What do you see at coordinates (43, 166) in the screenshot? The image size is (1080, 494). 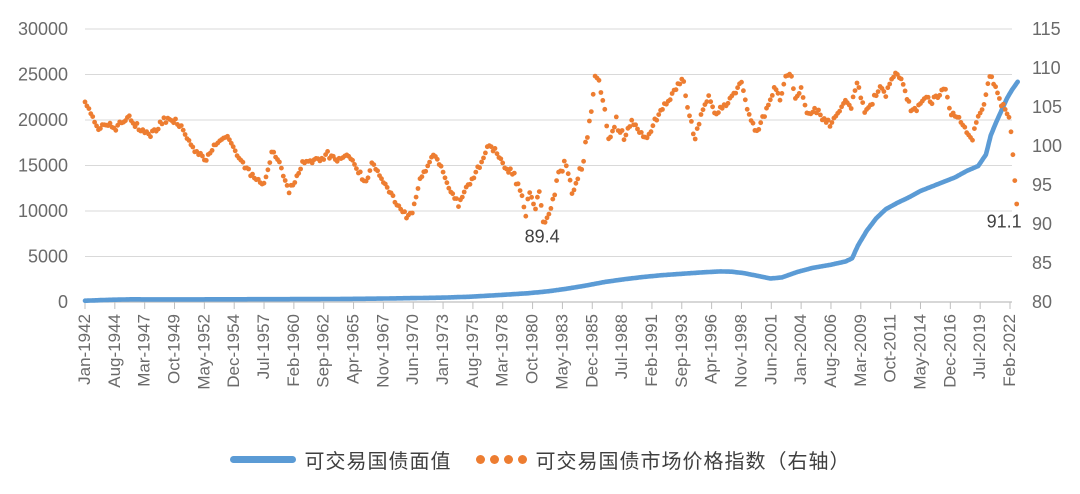 I see `y-axis-left-tick-label: 15000` at bounding box center [43, 166].